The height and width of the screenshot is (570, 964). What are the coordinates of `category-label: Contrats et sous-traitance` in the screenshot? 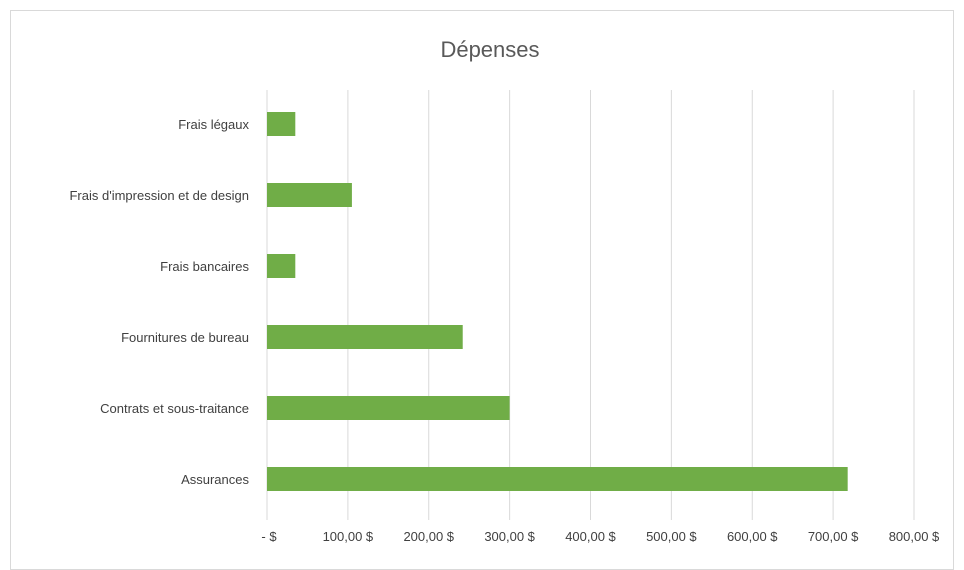 It's located at (174, 408).